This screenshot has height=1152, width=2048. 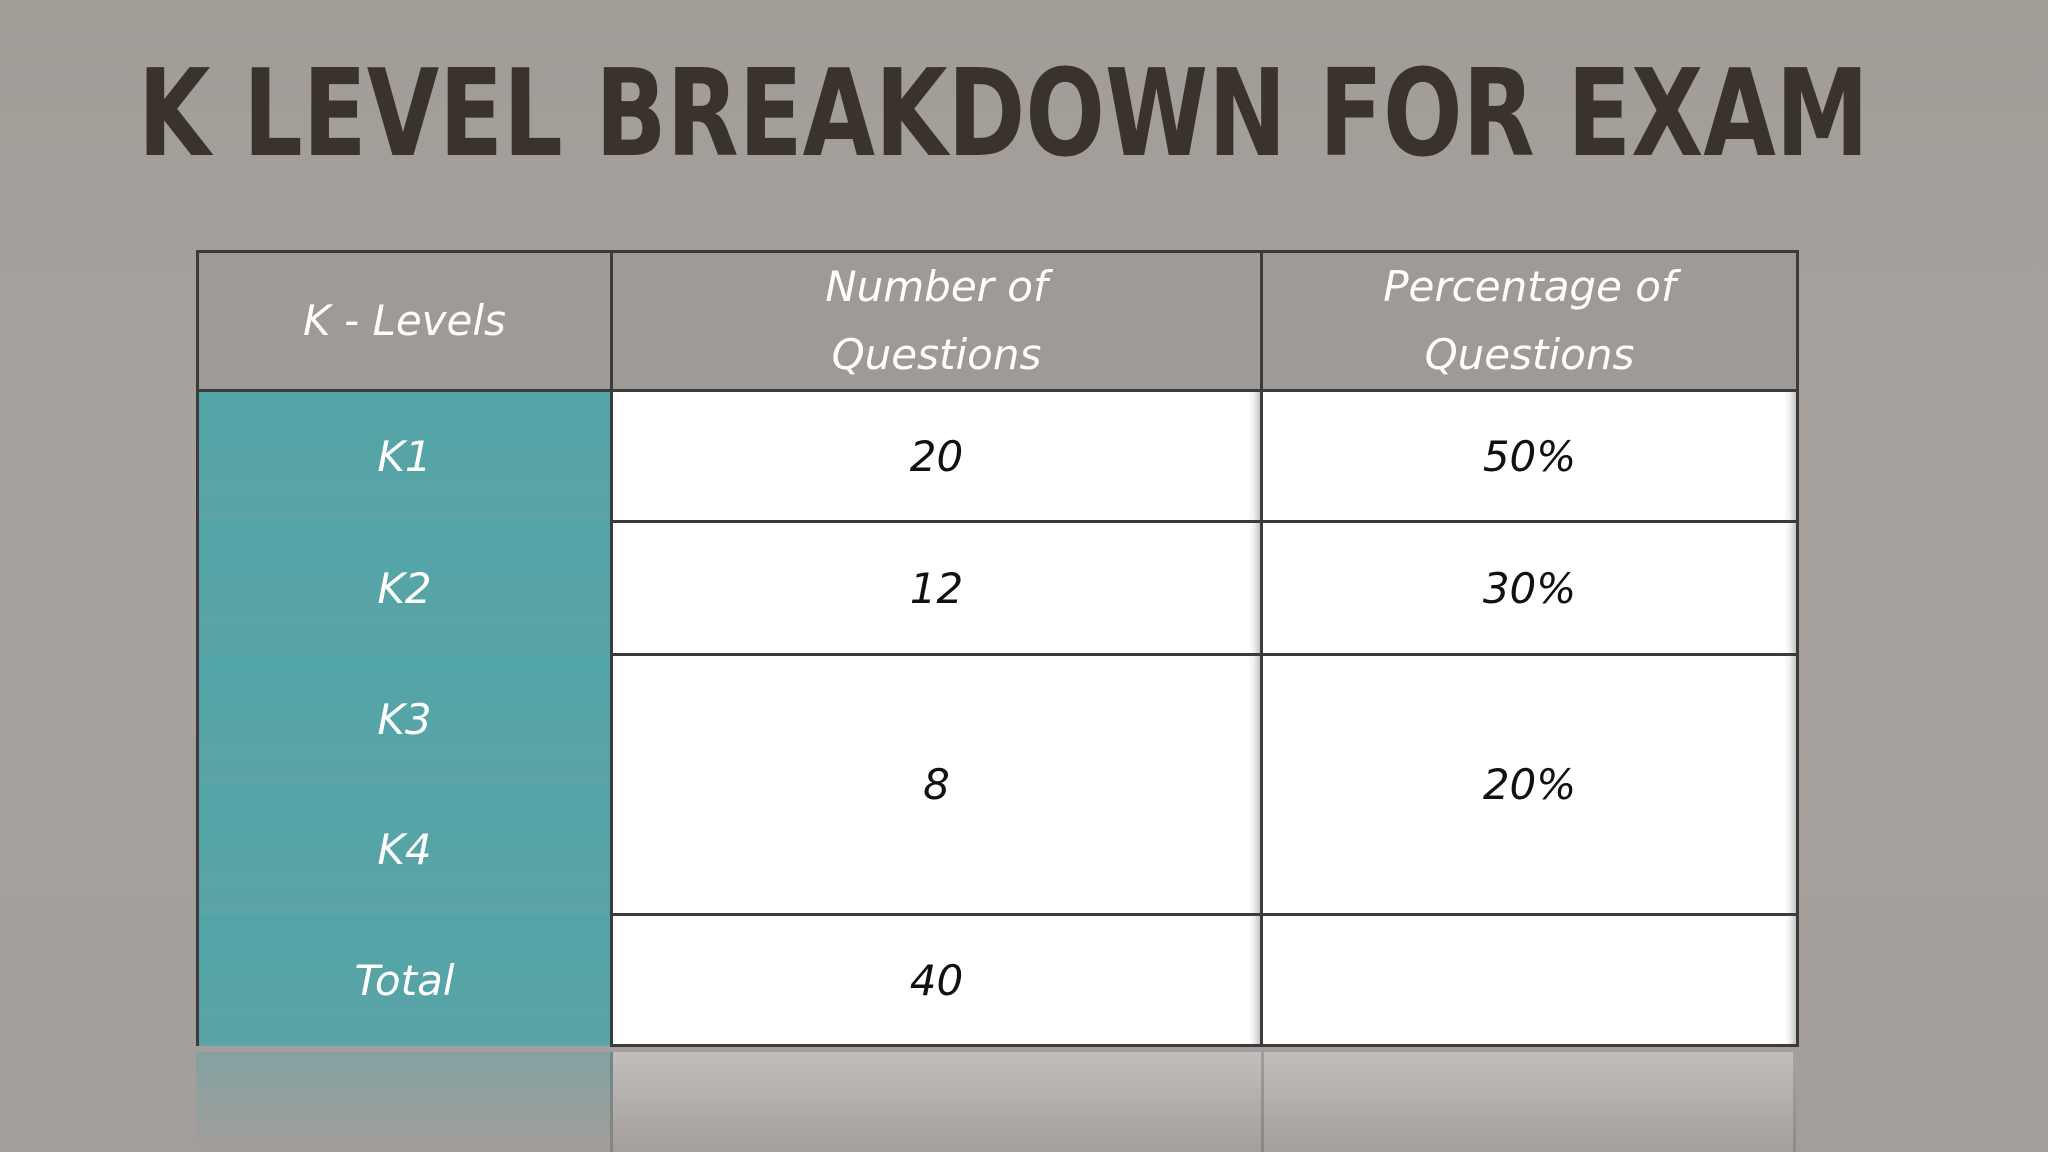 I want to click on level-cell: K4, so click(x=404, y=849).